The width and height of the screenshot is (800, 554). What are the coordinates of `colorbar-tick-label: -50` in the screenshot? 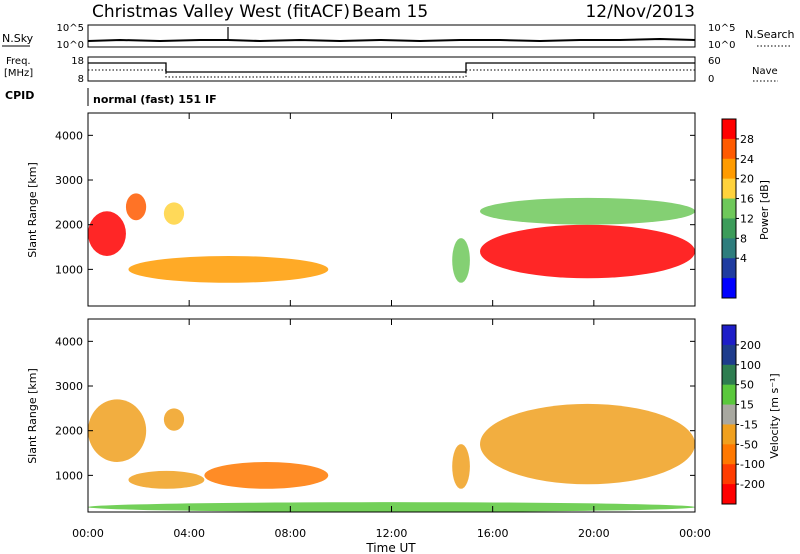 It's located at (749, 444).